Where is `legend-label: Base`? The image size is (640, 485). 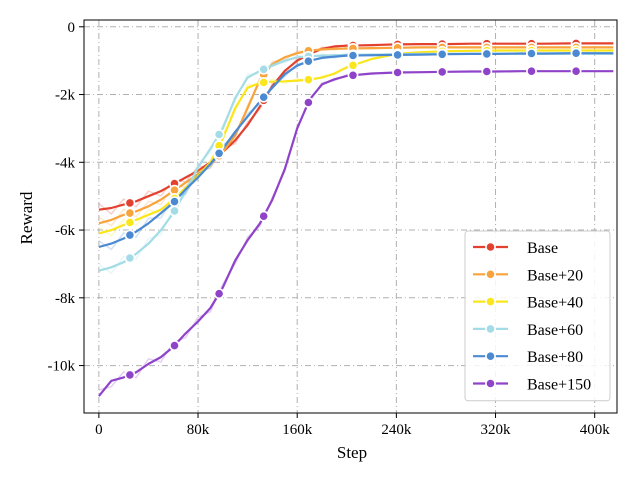
legend-label: Base is located at coordinates (542, 248).